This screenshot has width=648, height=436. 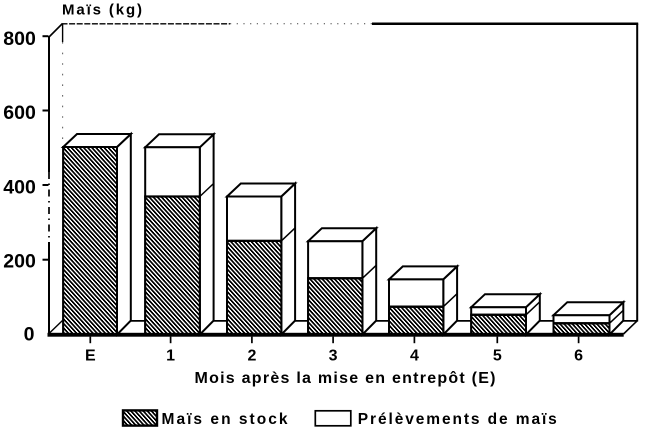 What do you see at coordinates (497, 356) in the screenshot?
I see `svg-text: 5` at bounding box center [497, 356].